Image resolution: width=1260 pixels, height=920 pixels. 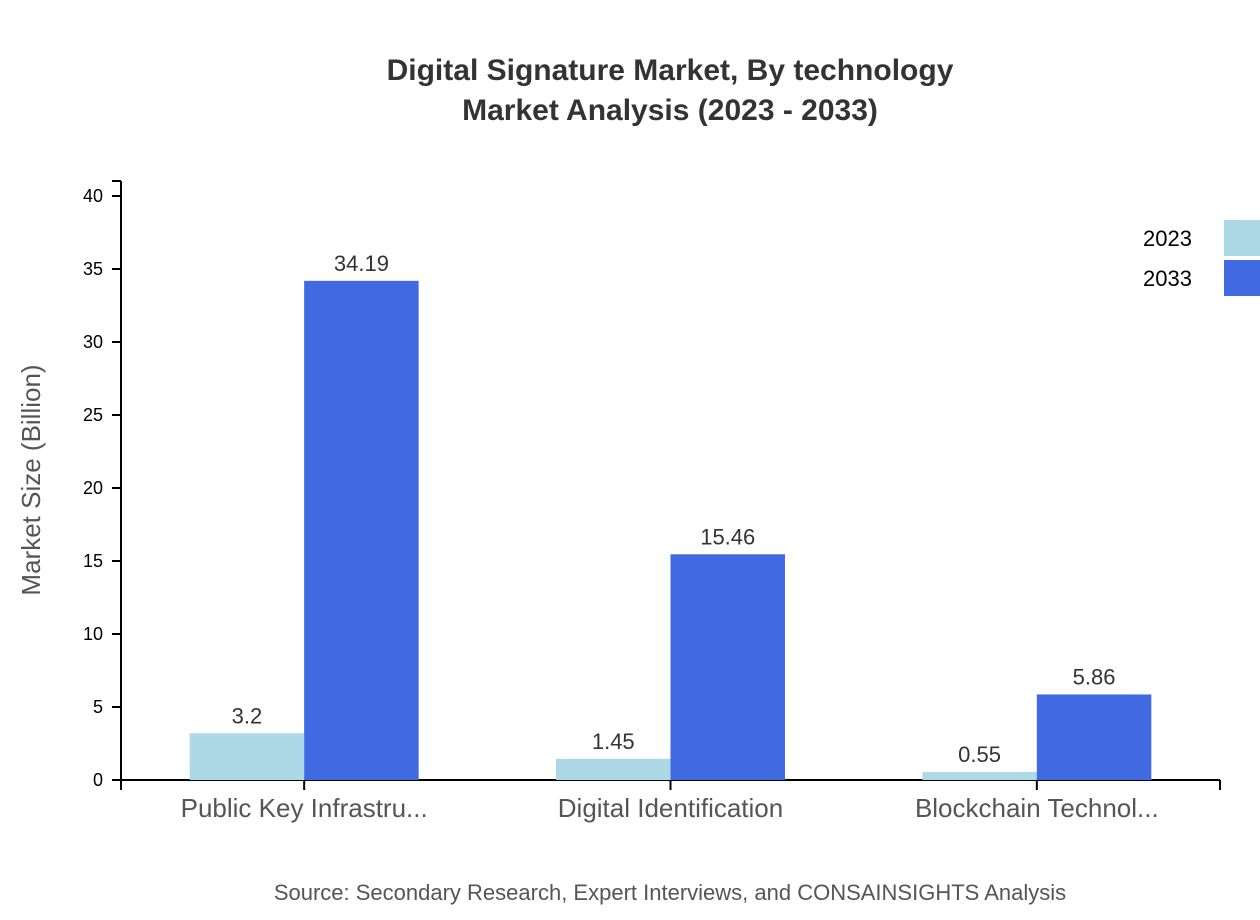 I want to click on y-axis-label: Market Size (Billion), so click(x=31, y=479).